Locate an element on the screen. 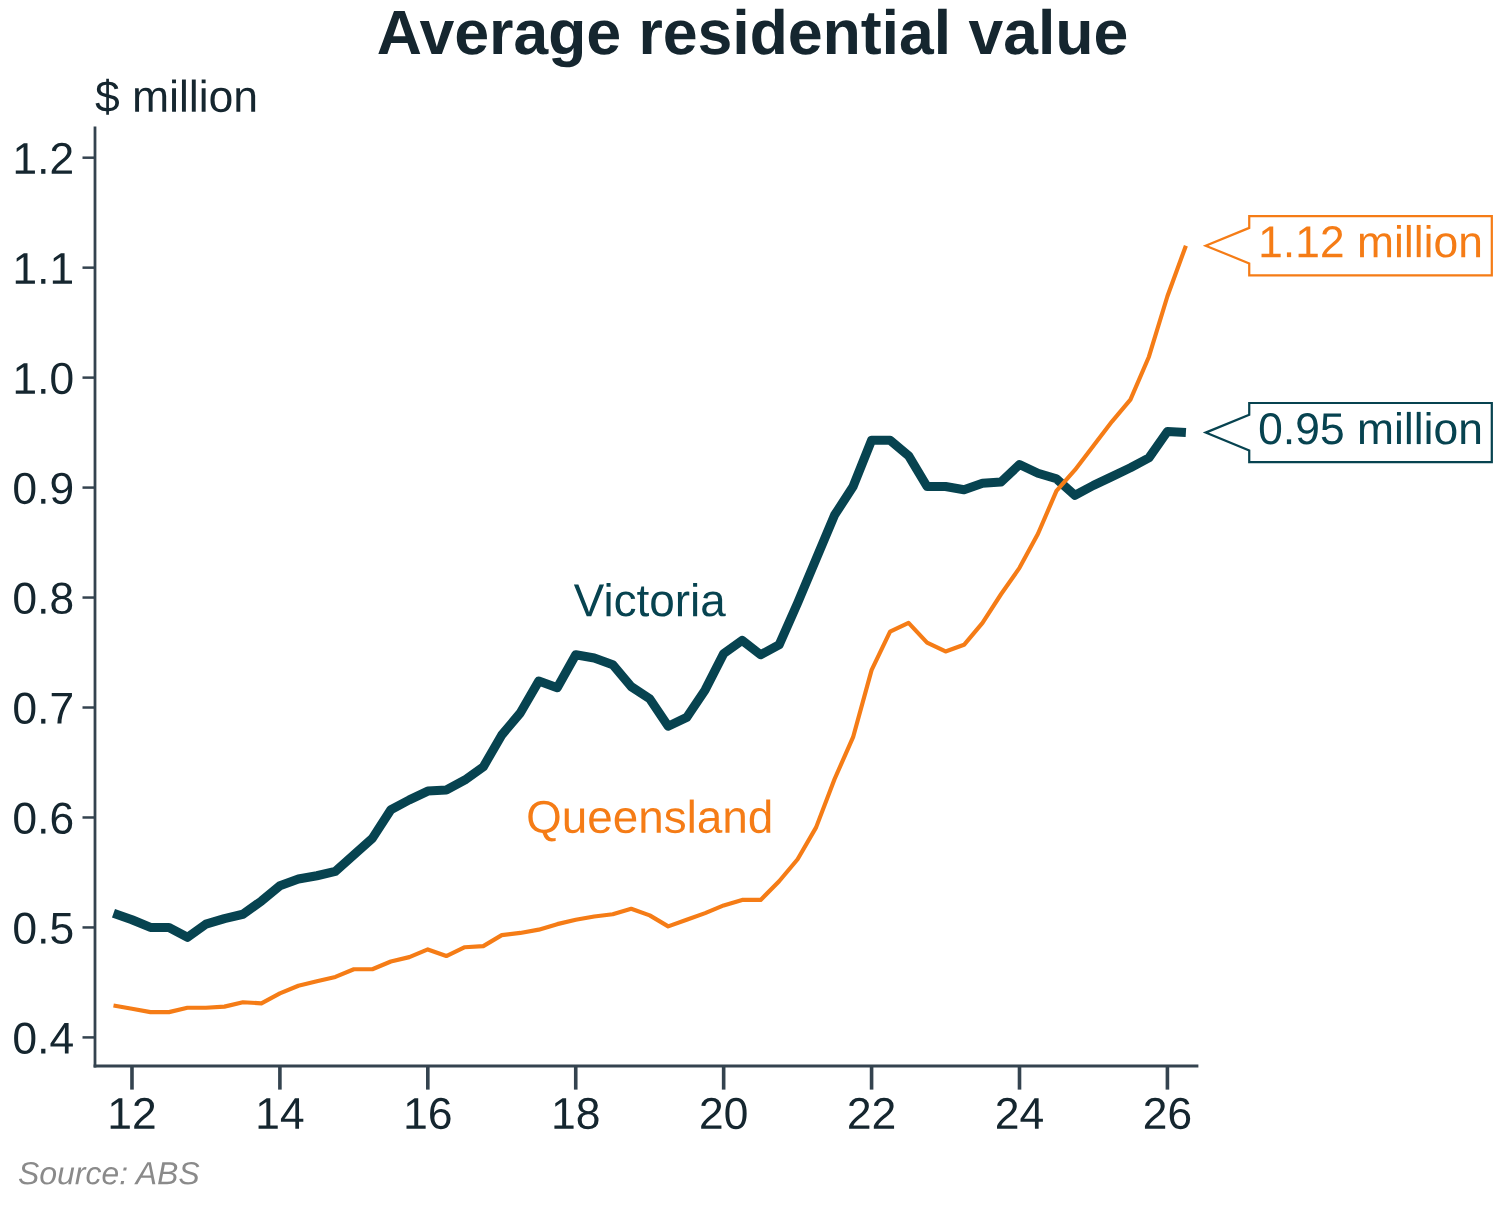 The height and width of the screenshot is (1212, 1505). annotation: 1.12 million is located at coordinates (1371, 241).